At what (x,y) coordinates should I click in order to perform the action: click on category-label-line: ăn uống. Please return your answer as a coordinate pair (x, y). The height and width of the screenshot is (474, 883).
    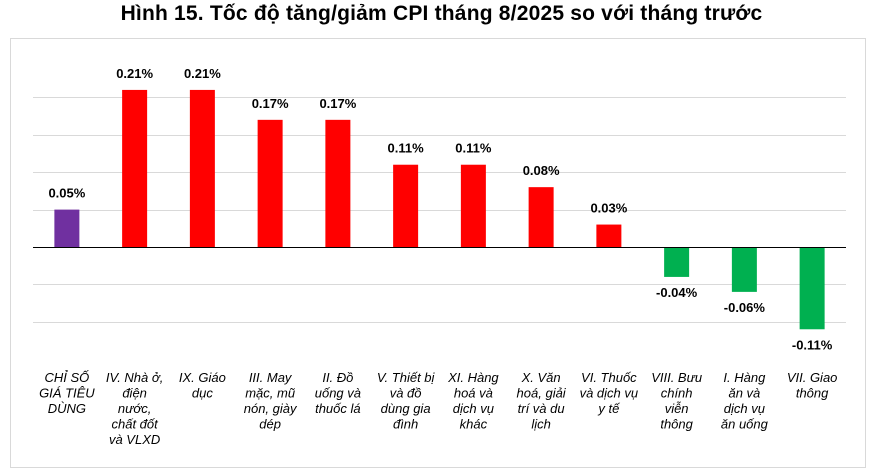
    Looking at the image, I should click on (745, 424).